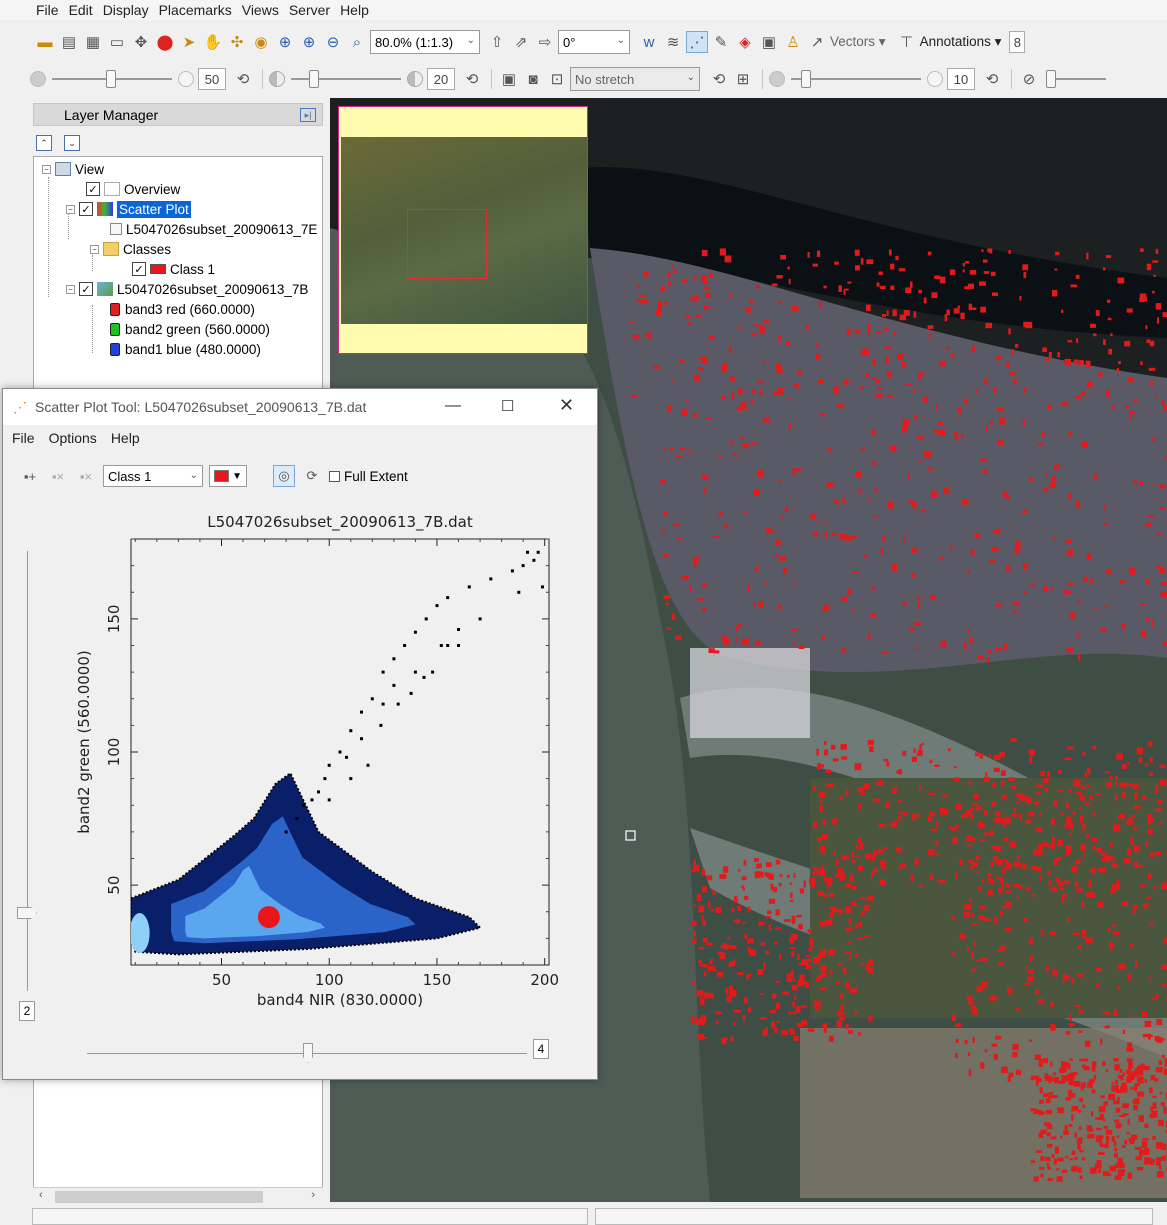  What do you see at coordinates (213, 229) in the screenshot?
I see `tree-node-scatter-file: L5047026subset_20090613_7E` at bounding box center [213, 229].